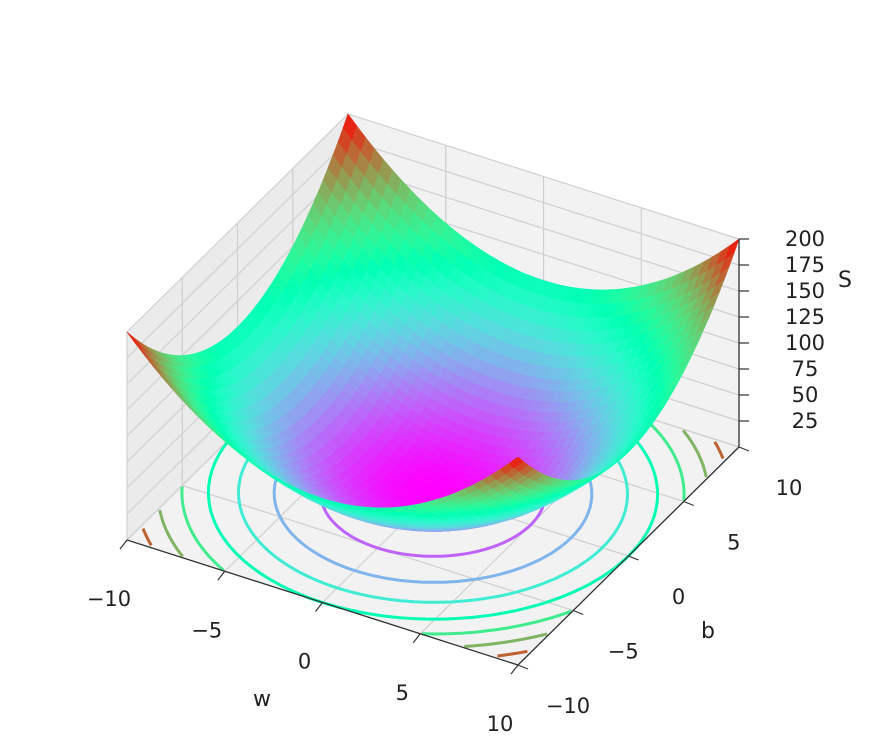 Image resolution: width=880 pixels, height=753 pixels. What do you see at coordinates (623, 652) in the screenshot?
I see `b-tick-label: −5` at bounding box center [623, 652].